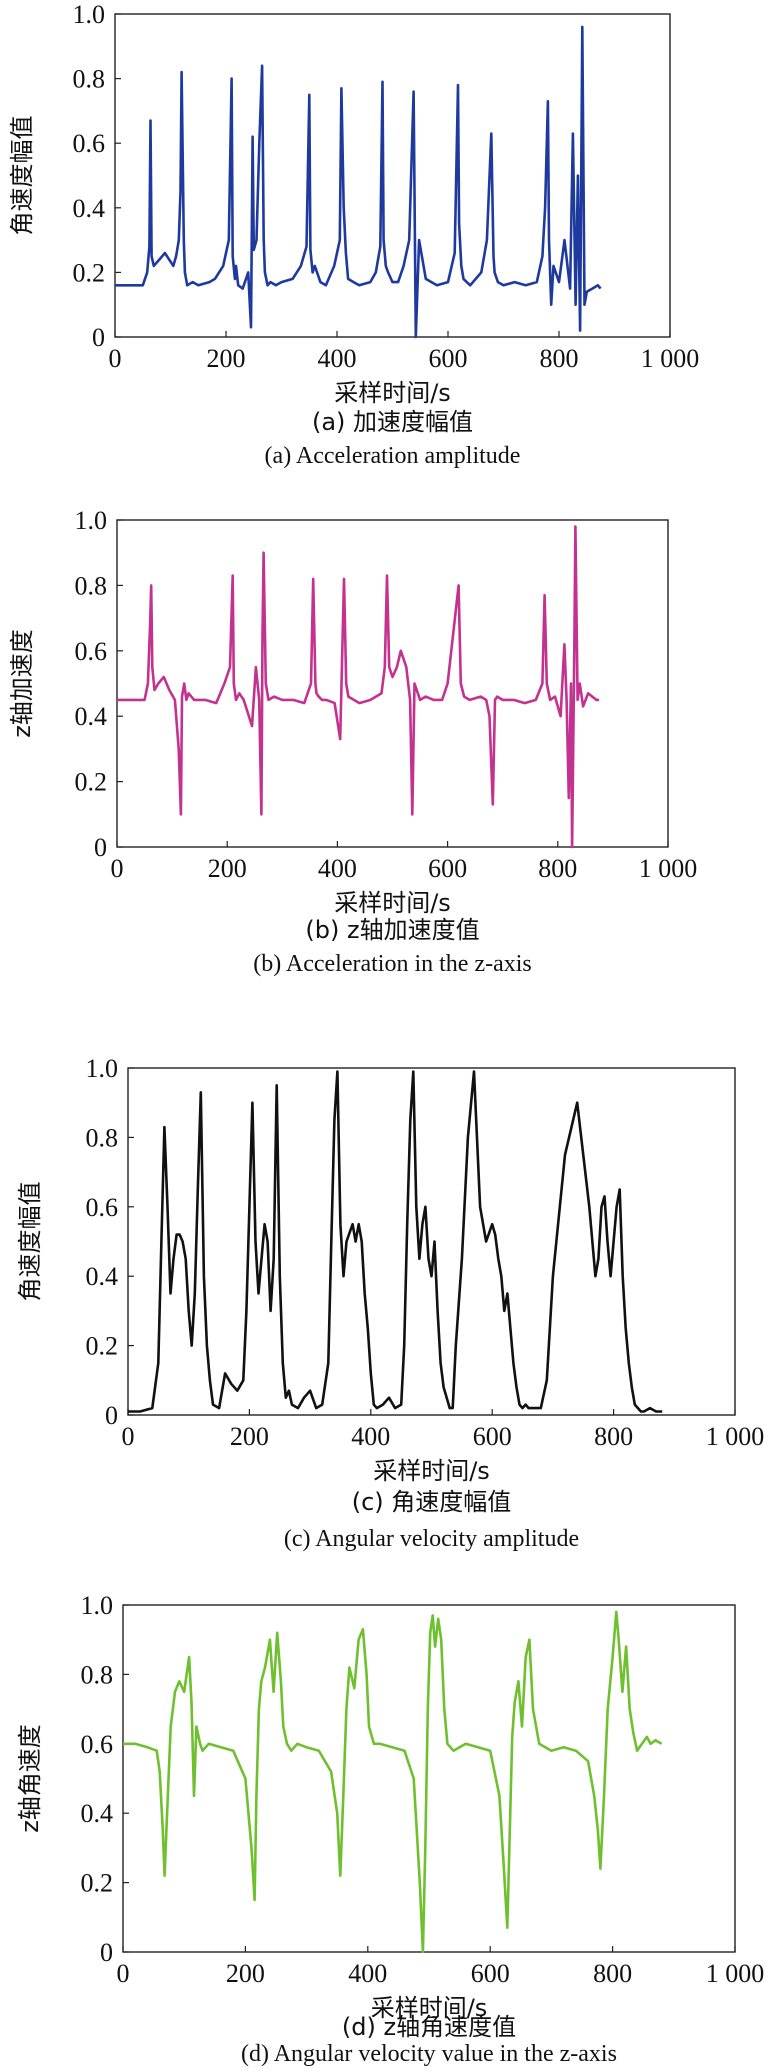  What do you see at coordinates (392, 964) in the screenshot?
I see `caption-en: (b) Acceleration in the z-axis` at bounding box center [392, 964].